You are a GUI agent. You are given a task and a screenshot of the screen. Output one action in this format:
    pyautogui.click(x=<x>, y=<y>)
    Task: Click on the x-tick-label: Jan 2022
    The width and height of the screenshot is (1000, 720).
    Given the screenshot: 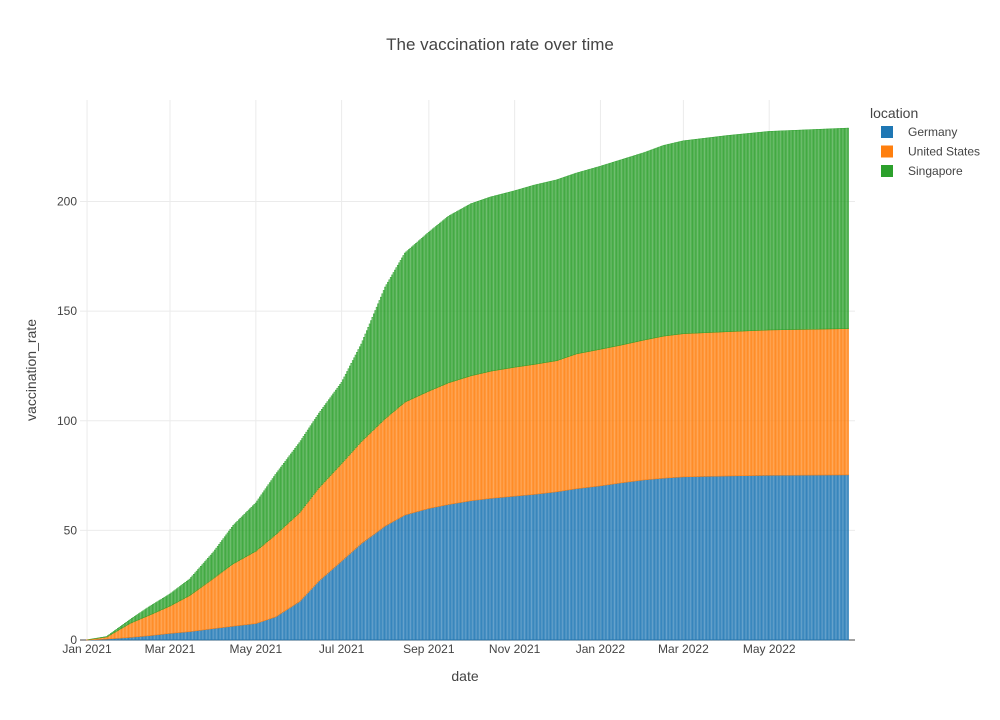 What is the action you would take?
    pyautogui.click(x=601, y=649)
    